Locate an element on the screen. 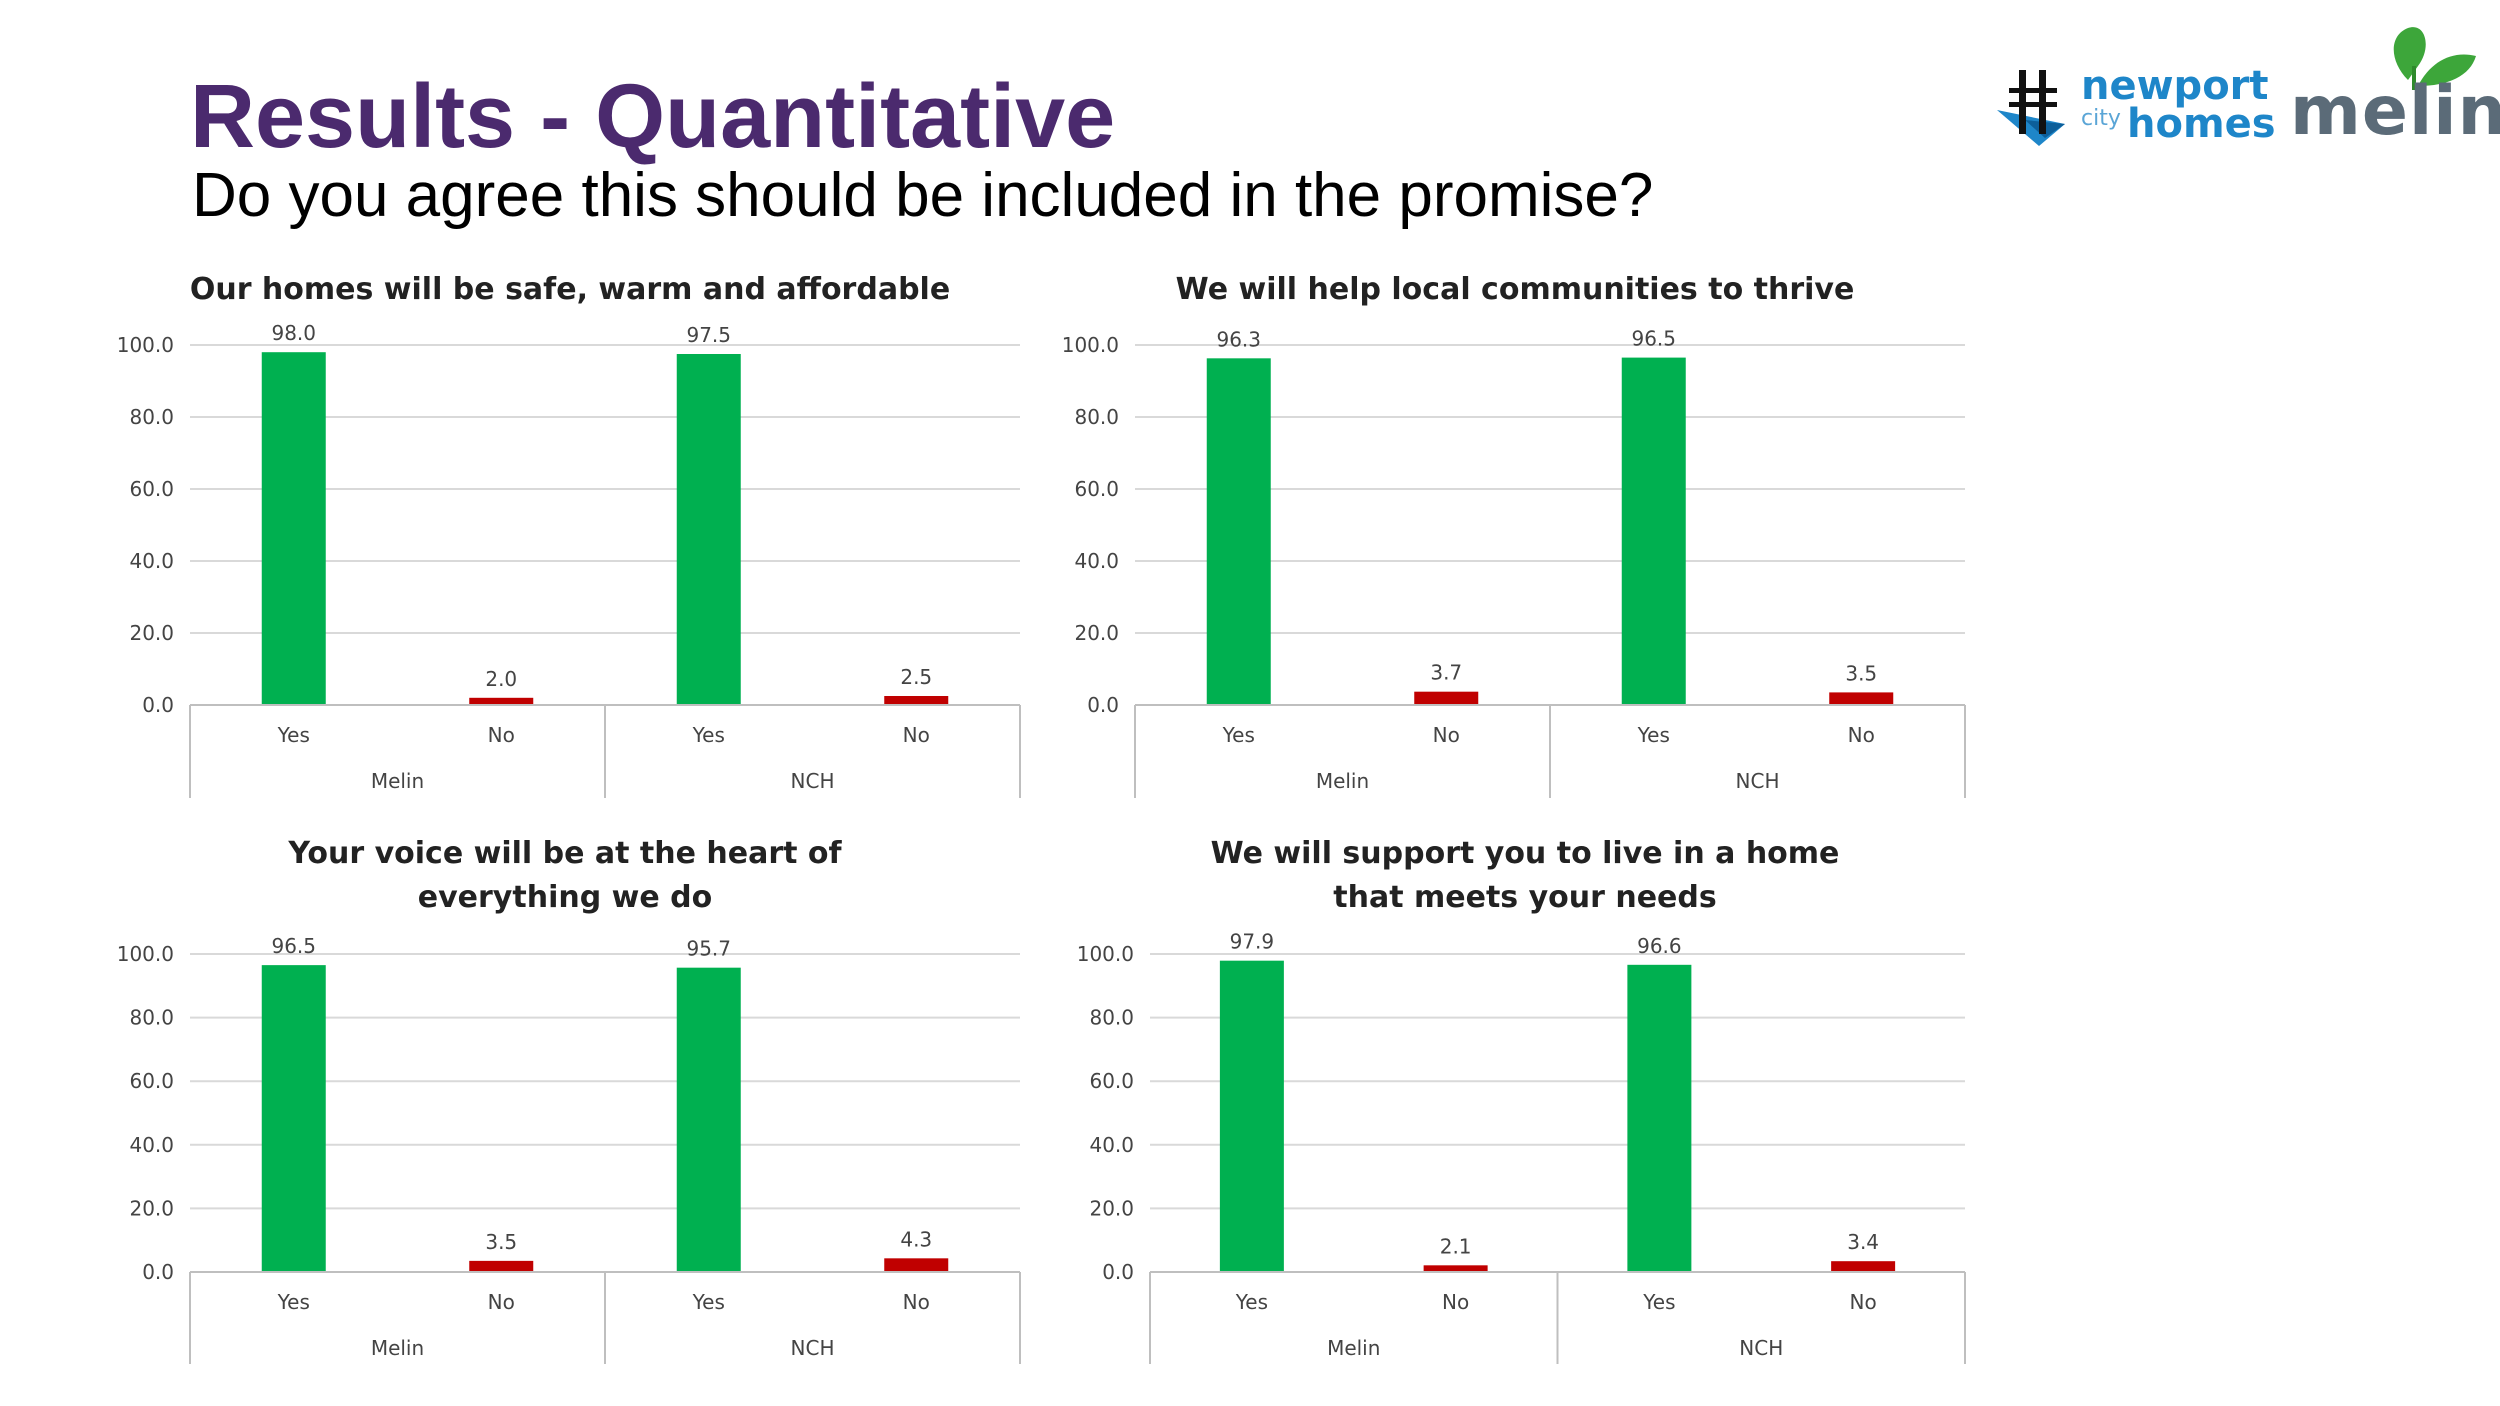 Image resolution: width=2500 pixels, height=1406 pixels. data-label: 95.7 is located at coordinates (708, 949).